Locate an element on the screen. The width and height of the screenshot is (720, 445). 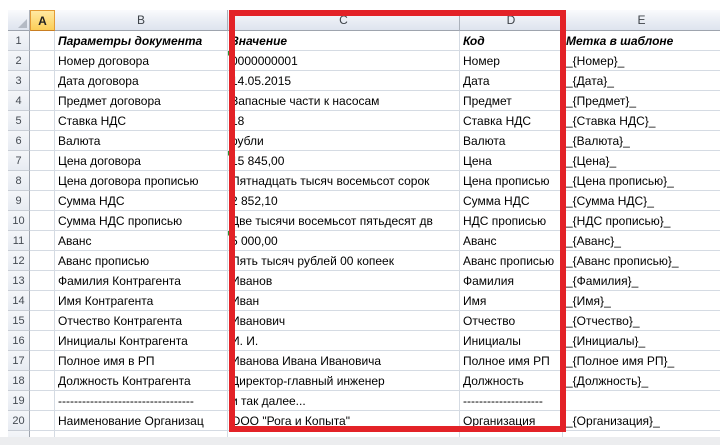
cell-D12: Аванс прописью is located at coordinates (511, 261).